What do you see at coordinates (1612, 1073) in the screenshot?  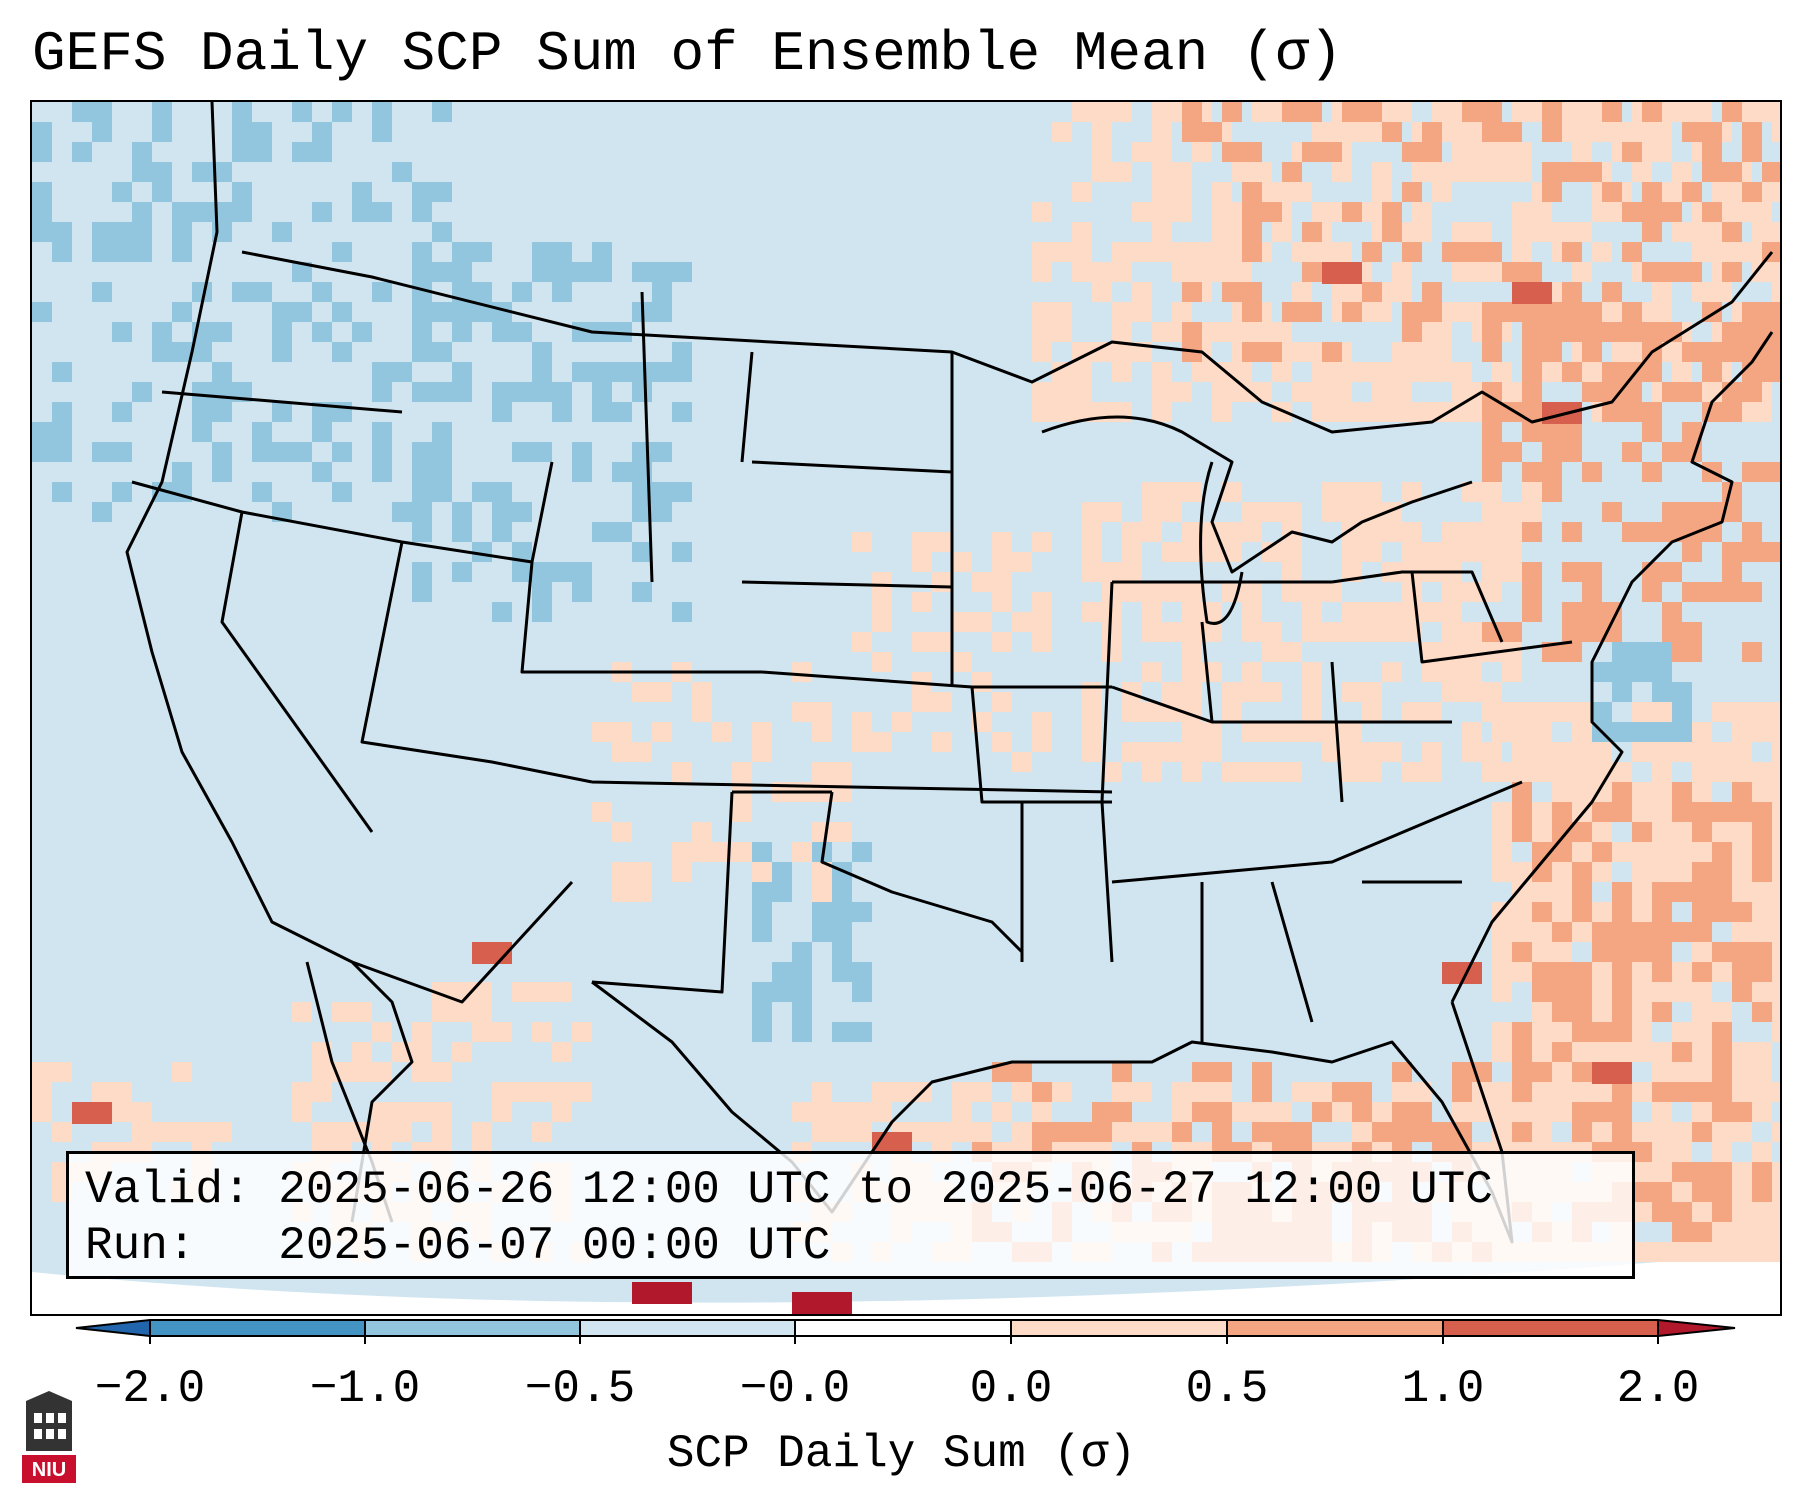 I see `anomaly-spot` at bounding box center [1612, 1073].